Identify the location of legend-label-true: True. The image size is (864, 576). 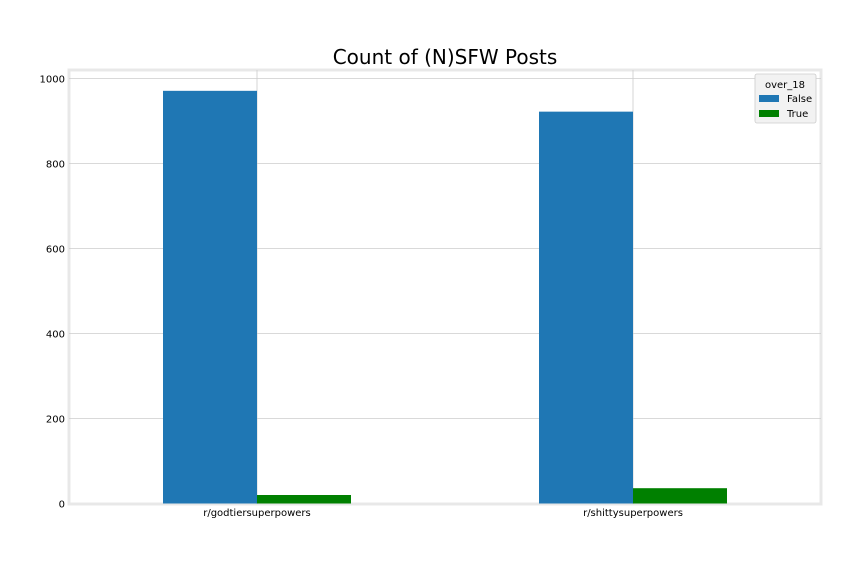
(797, 114).